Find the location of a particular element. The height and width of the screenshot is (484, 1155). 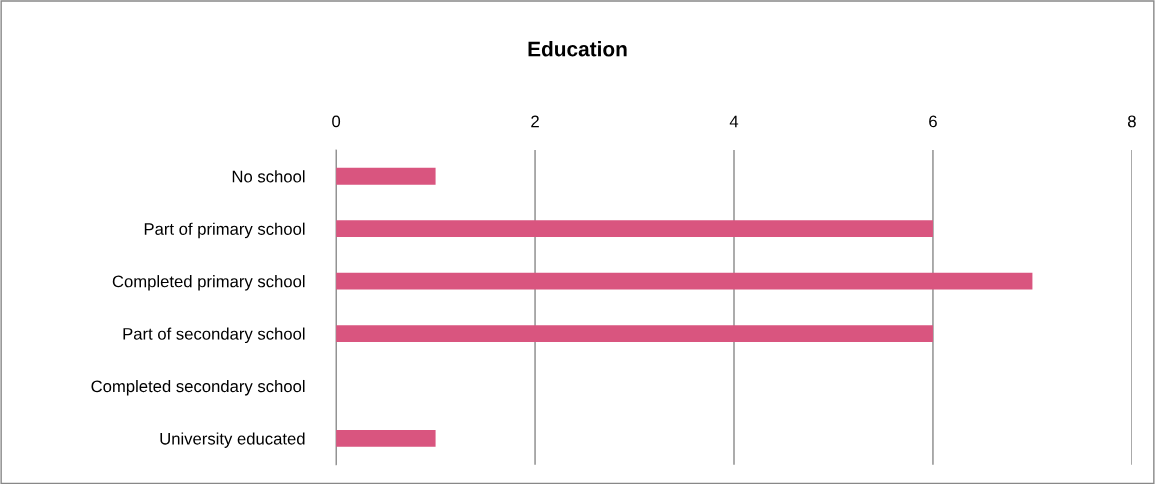

y-tick-label: Part of primary school is located at coordinates (224, 230).